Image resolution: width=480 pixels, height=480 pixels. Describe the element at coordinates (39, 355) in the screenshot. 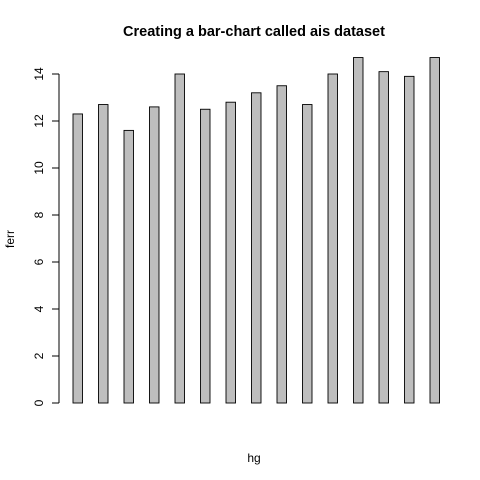

I see `y-tick-label: 2` at that location.